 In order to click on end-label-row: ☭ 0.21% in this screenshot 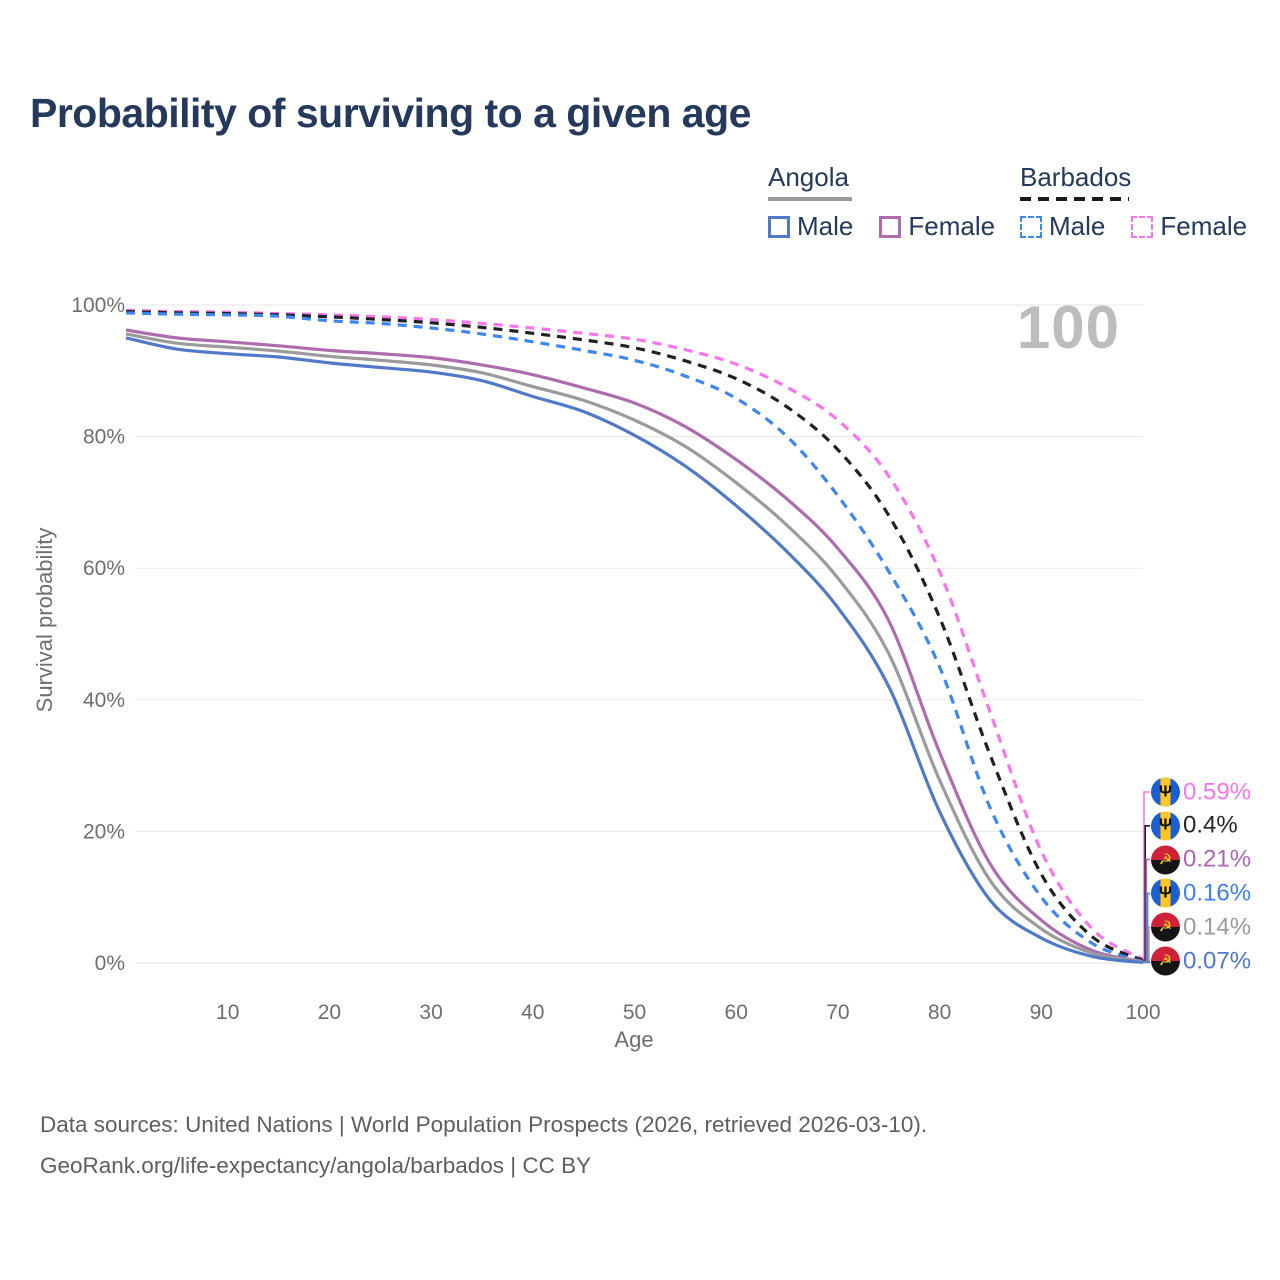, I will do `click(1201, 860)`.